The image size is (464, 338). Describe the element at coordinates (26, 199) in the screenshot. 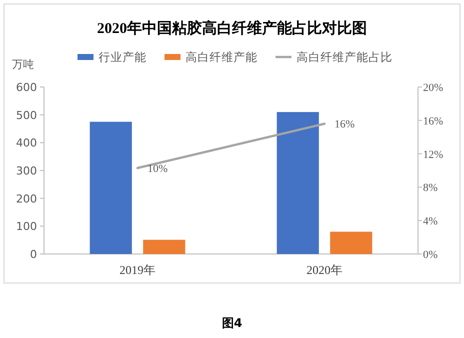

I see `y-tick-label: 200` at that location.